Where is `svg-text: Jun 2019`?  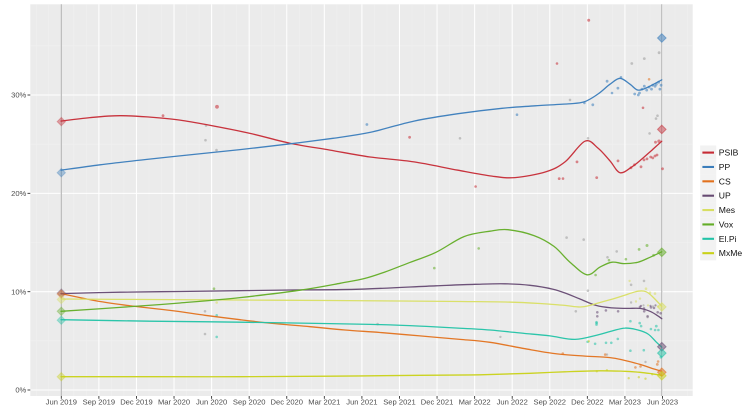
svg-text: Jun 2019 is located at coordinates (61, 401).